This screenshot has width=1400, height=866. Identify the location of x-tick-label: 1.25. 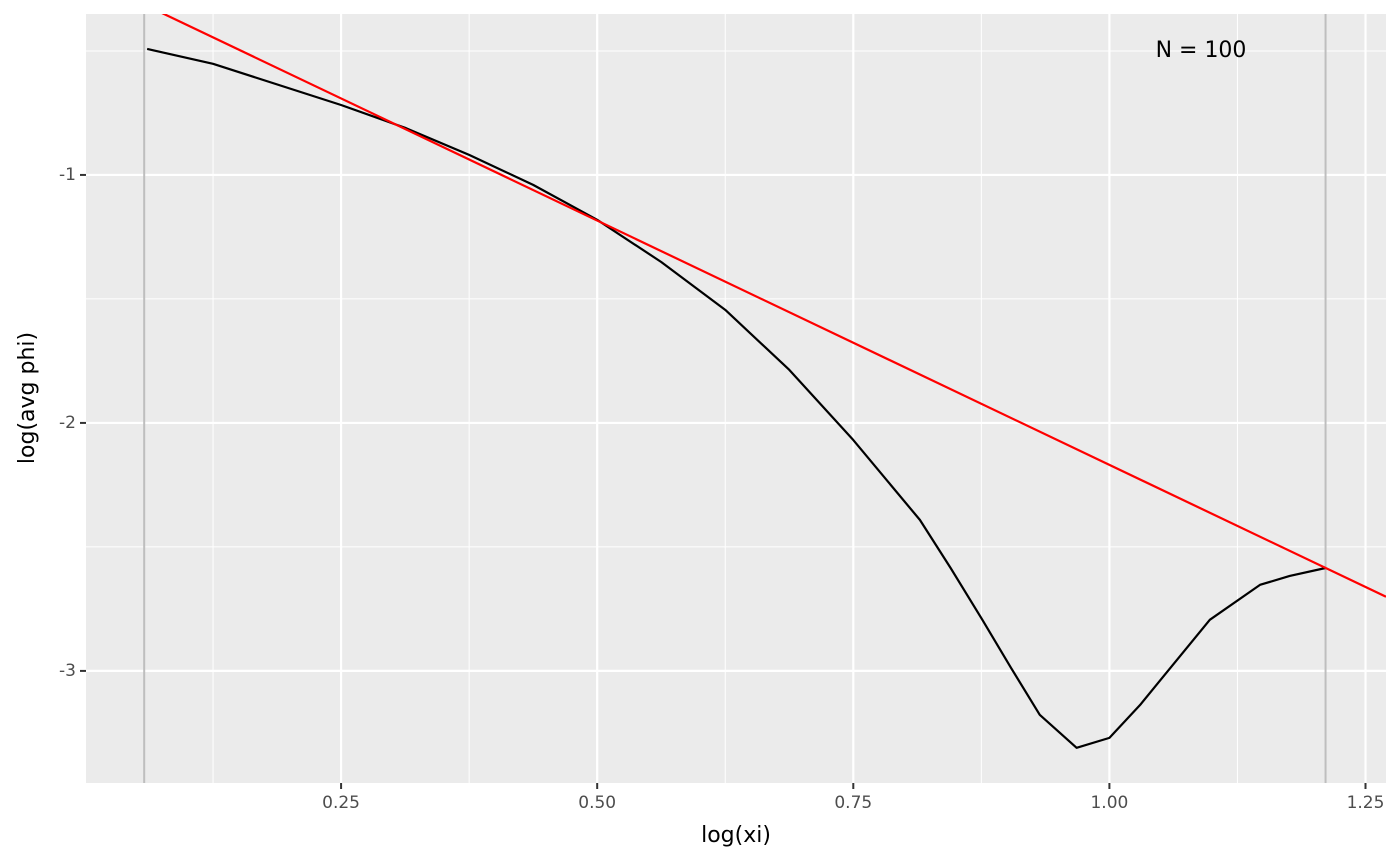
(1366, 803).